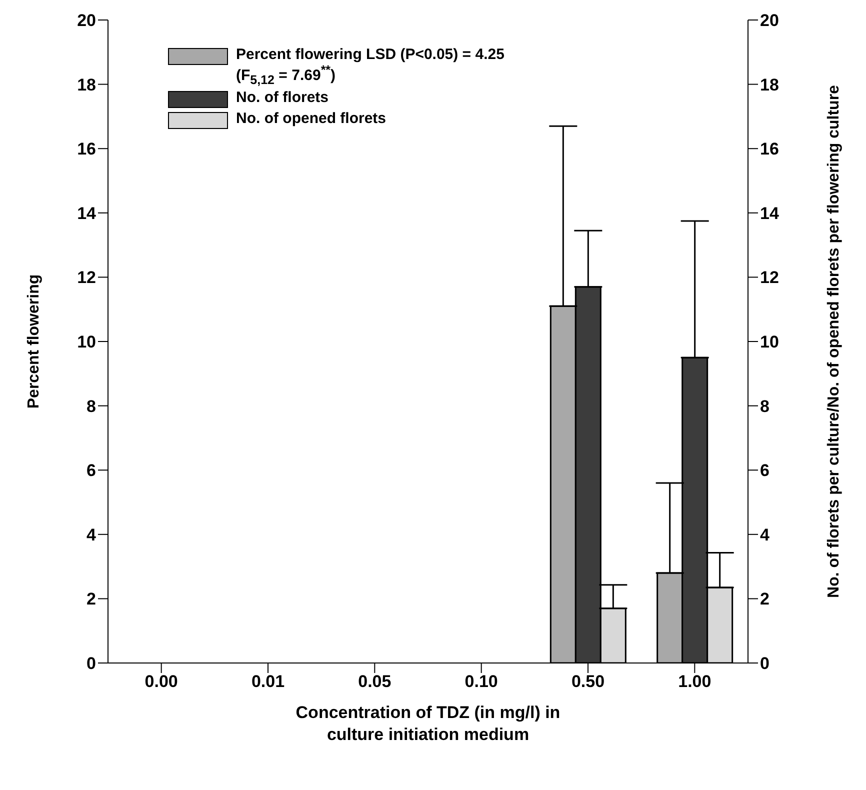  Describe the element at coordinates (311, 118) in the screenshot. I see `legend-label: No. of opened florets` at that location.